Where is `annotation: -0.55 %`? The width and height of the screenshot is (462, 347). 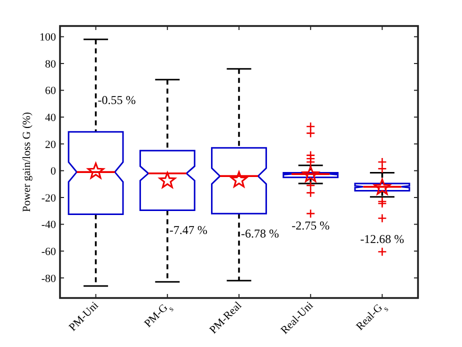 annotation: -0.55 % is located at coordinates (117, 99).